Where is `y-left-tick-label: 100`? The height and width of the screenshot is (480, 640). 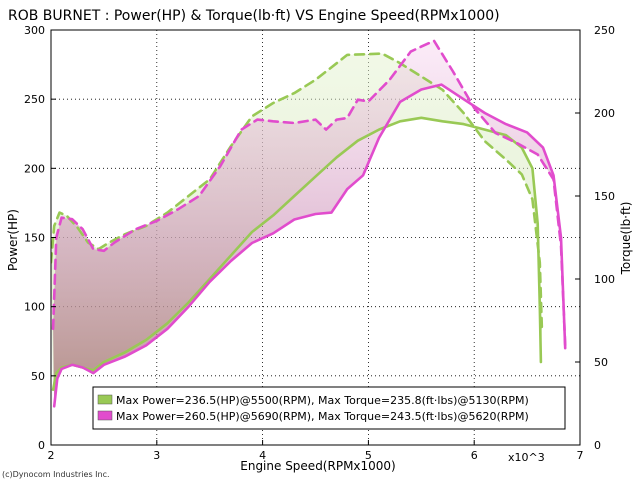
y-left-tick-label: 100 is located at coordinates (34, 307).